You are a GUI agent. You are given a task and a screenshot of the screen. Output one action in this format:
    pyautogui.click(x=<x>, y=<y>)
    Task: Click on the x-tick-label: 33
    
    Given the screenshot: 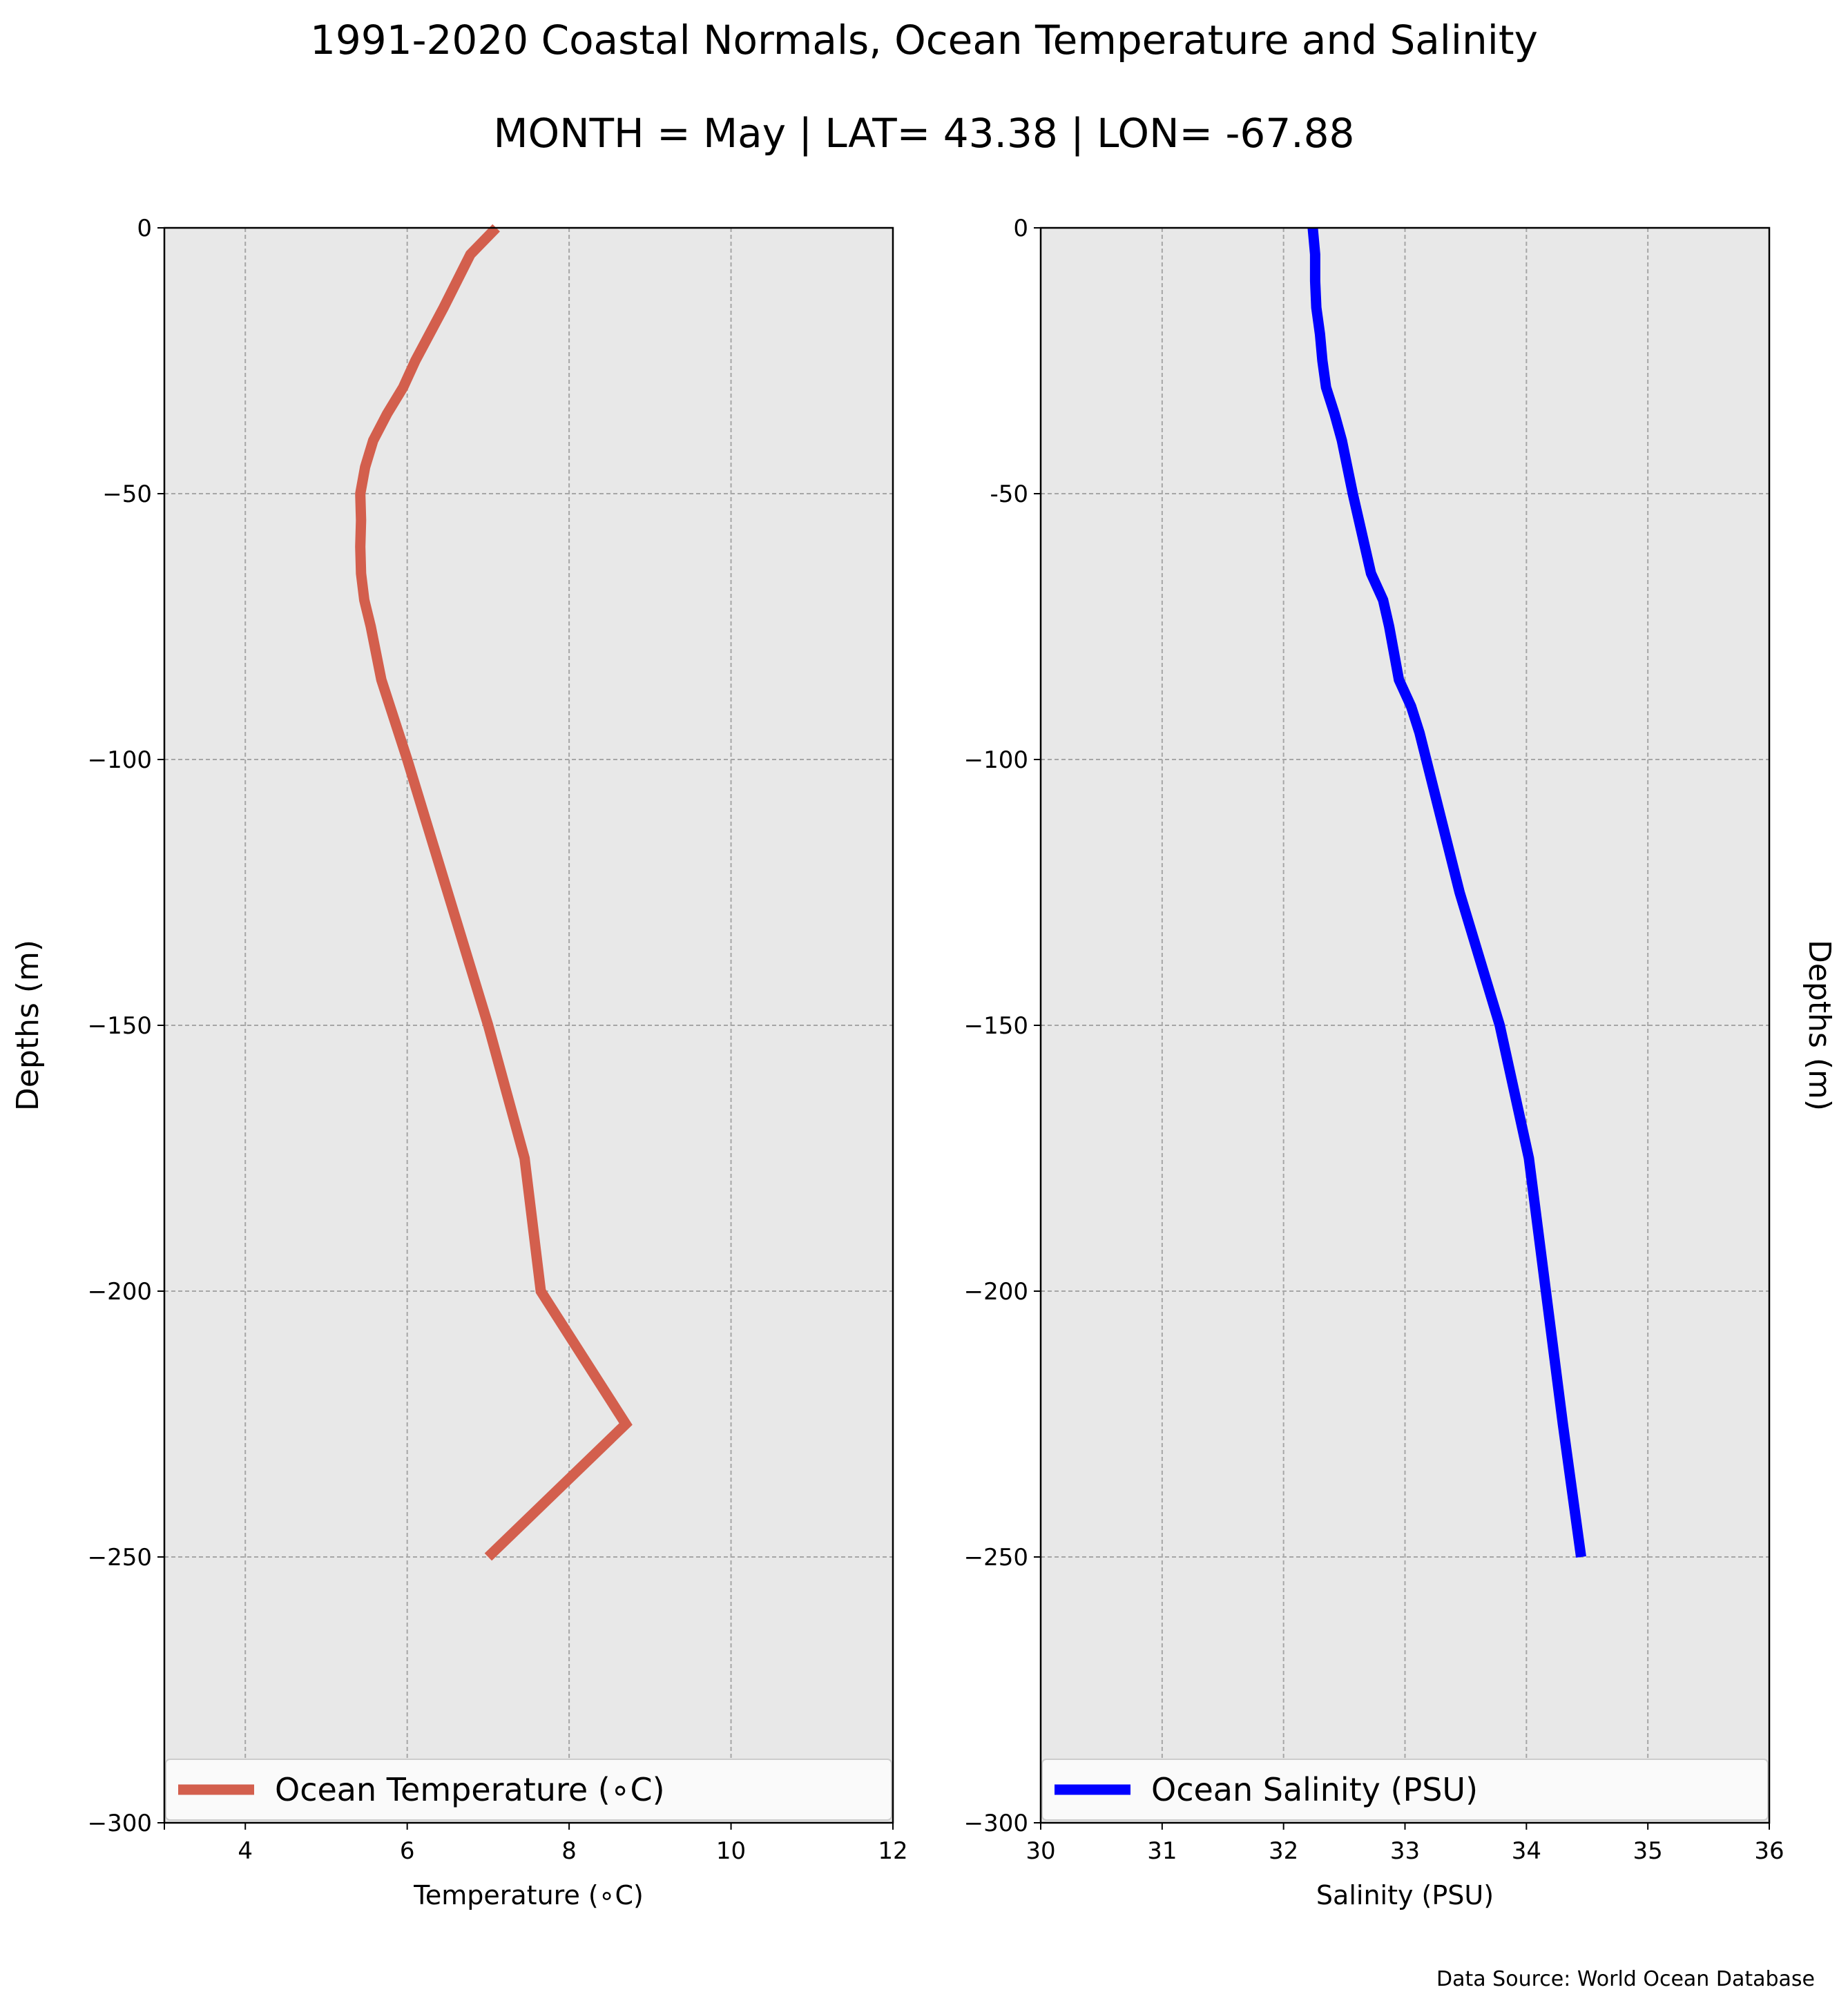 What is the action you would take?
    pyautogui.click(x=1405, y=1851)
    